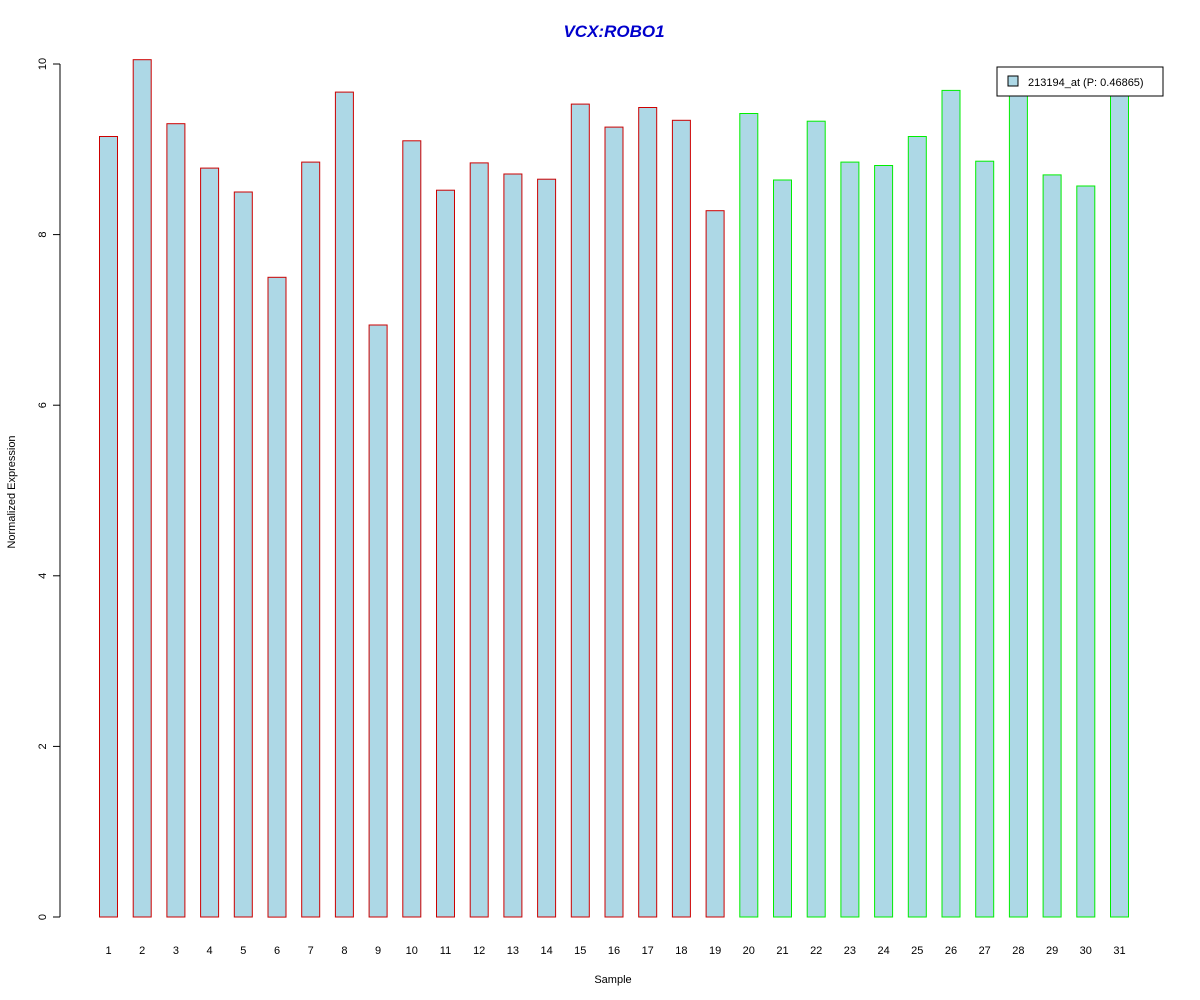  Describe the element at coordinates (951, 951) in the screenshot. I see `x-tick-label: 26` at that location.